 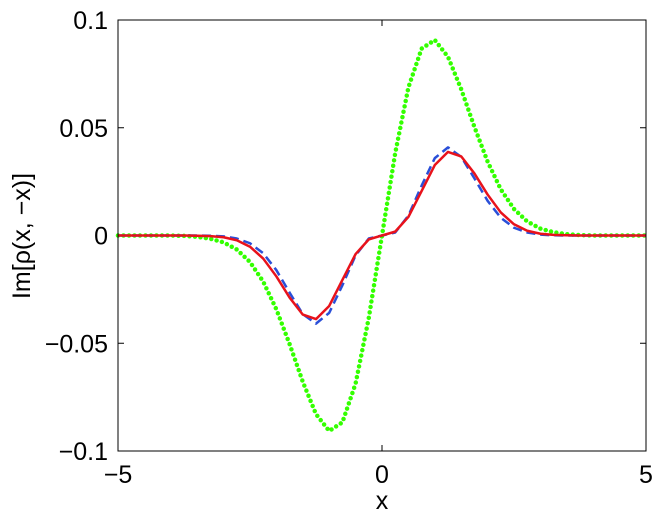 I want to click on y-tick-label: 0, so click(x=101, y=237).